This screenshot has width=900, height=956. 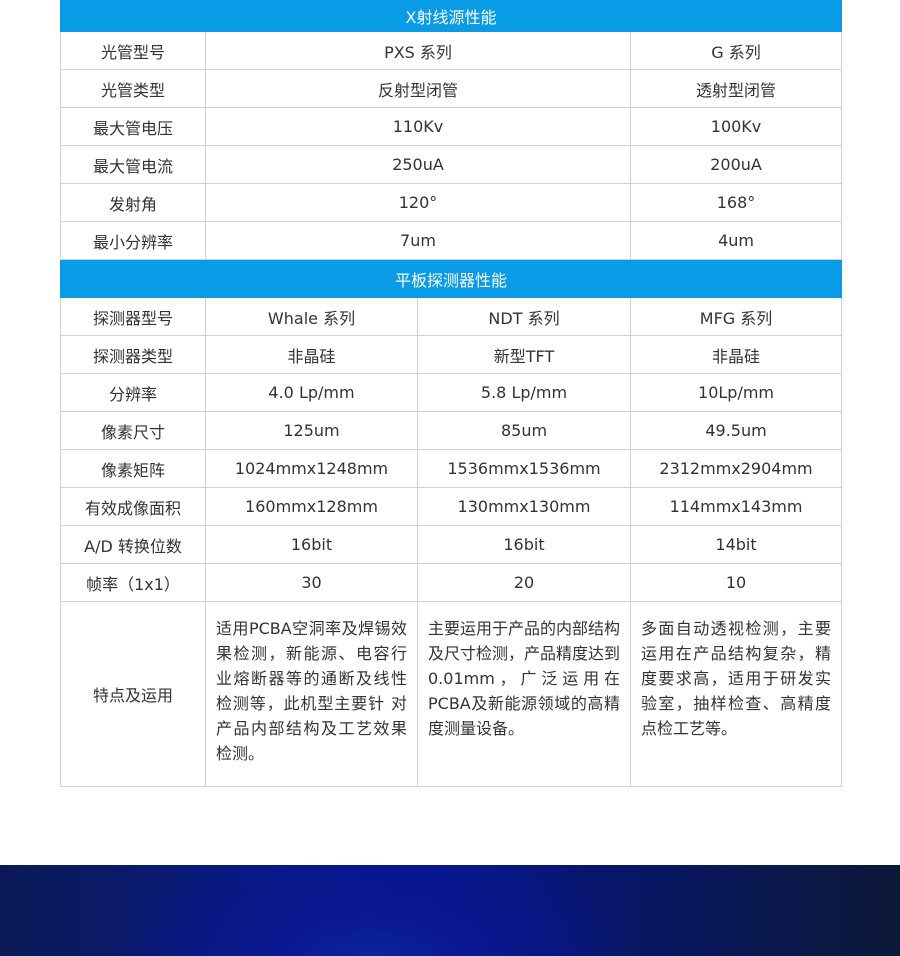 I want to click on xray-section-header: X射线源性能, so click(x=451, y=16).